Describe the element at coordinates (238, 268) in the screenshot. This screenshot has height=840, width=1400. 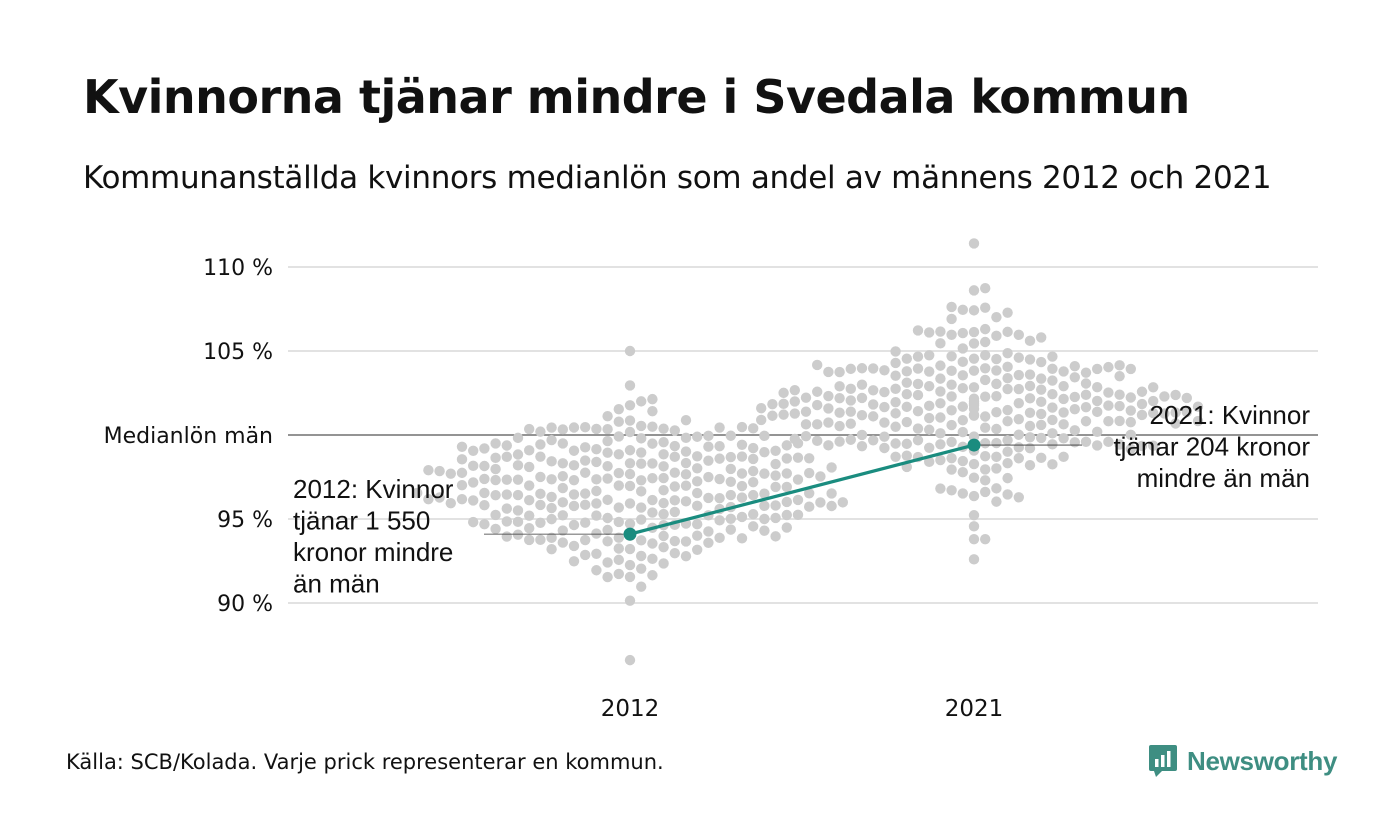
I see `y-tick-label: 110 %` at that location.